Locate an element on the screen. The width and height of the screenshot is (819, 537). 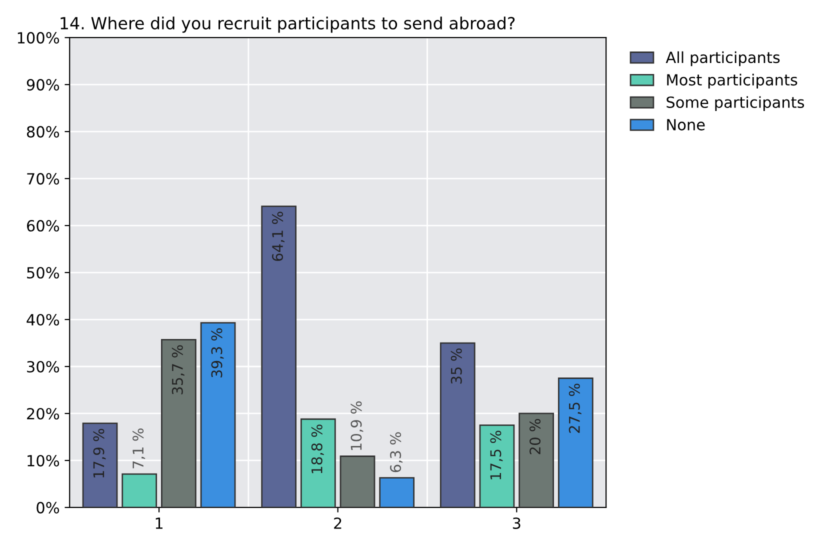
x-tick-label: 3 is located at coordinates (516, 523).